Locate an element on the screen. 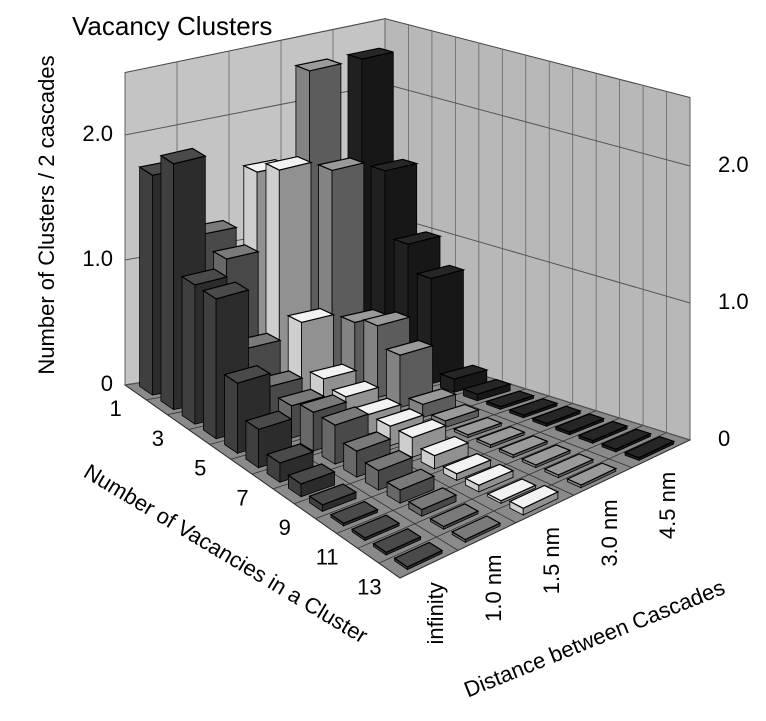  z-tick-label: 1.0 is located at coordinates (733, 301).